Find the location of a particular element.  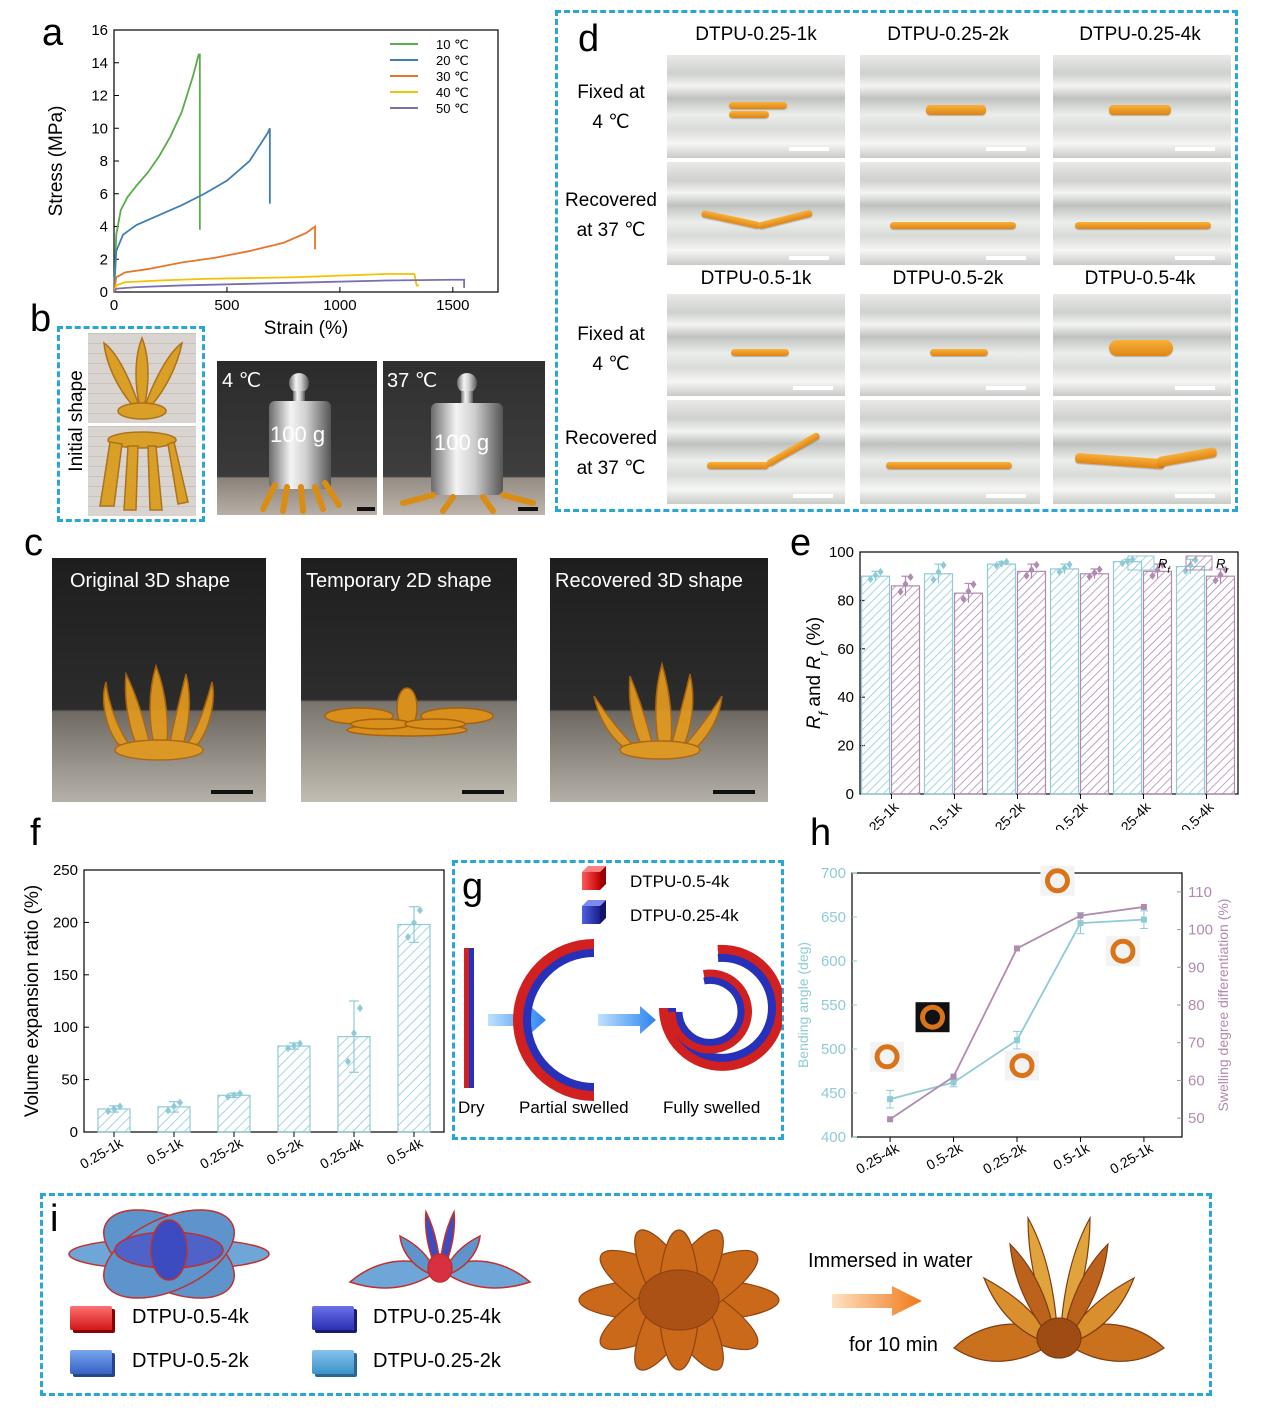

arrow-icon is located at coordinates (877, 1301).